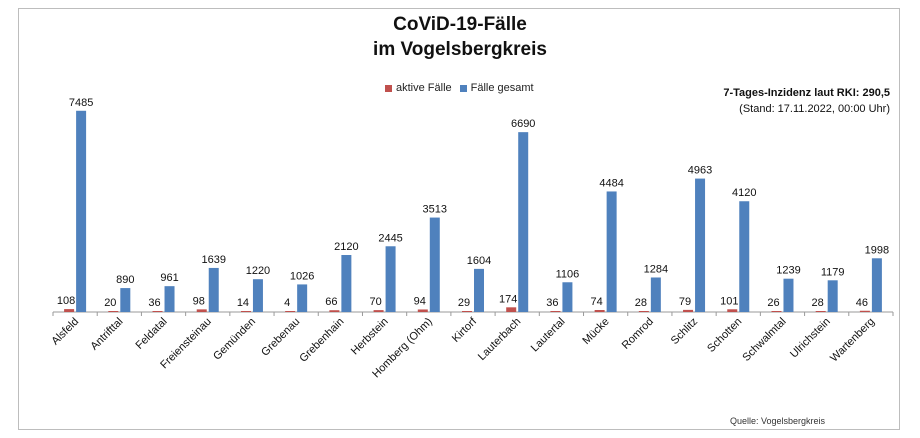 This screenshot has width=920, height=438. What do you see at coordinates (773, 303) in the screenshot?
I see `data-label-active: 26` at bounding box center [773, 303].